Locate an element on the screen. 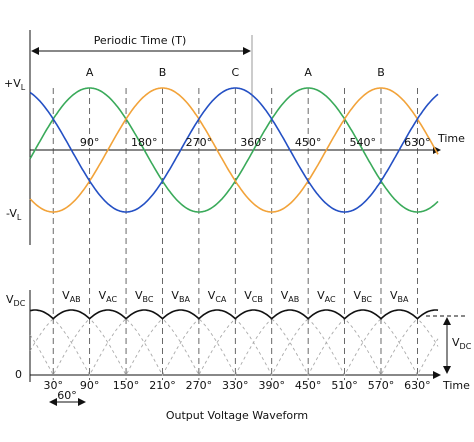 This screenshot has height=442, width=474. top-tick-label: 270° is located at coordinates (199, 142).